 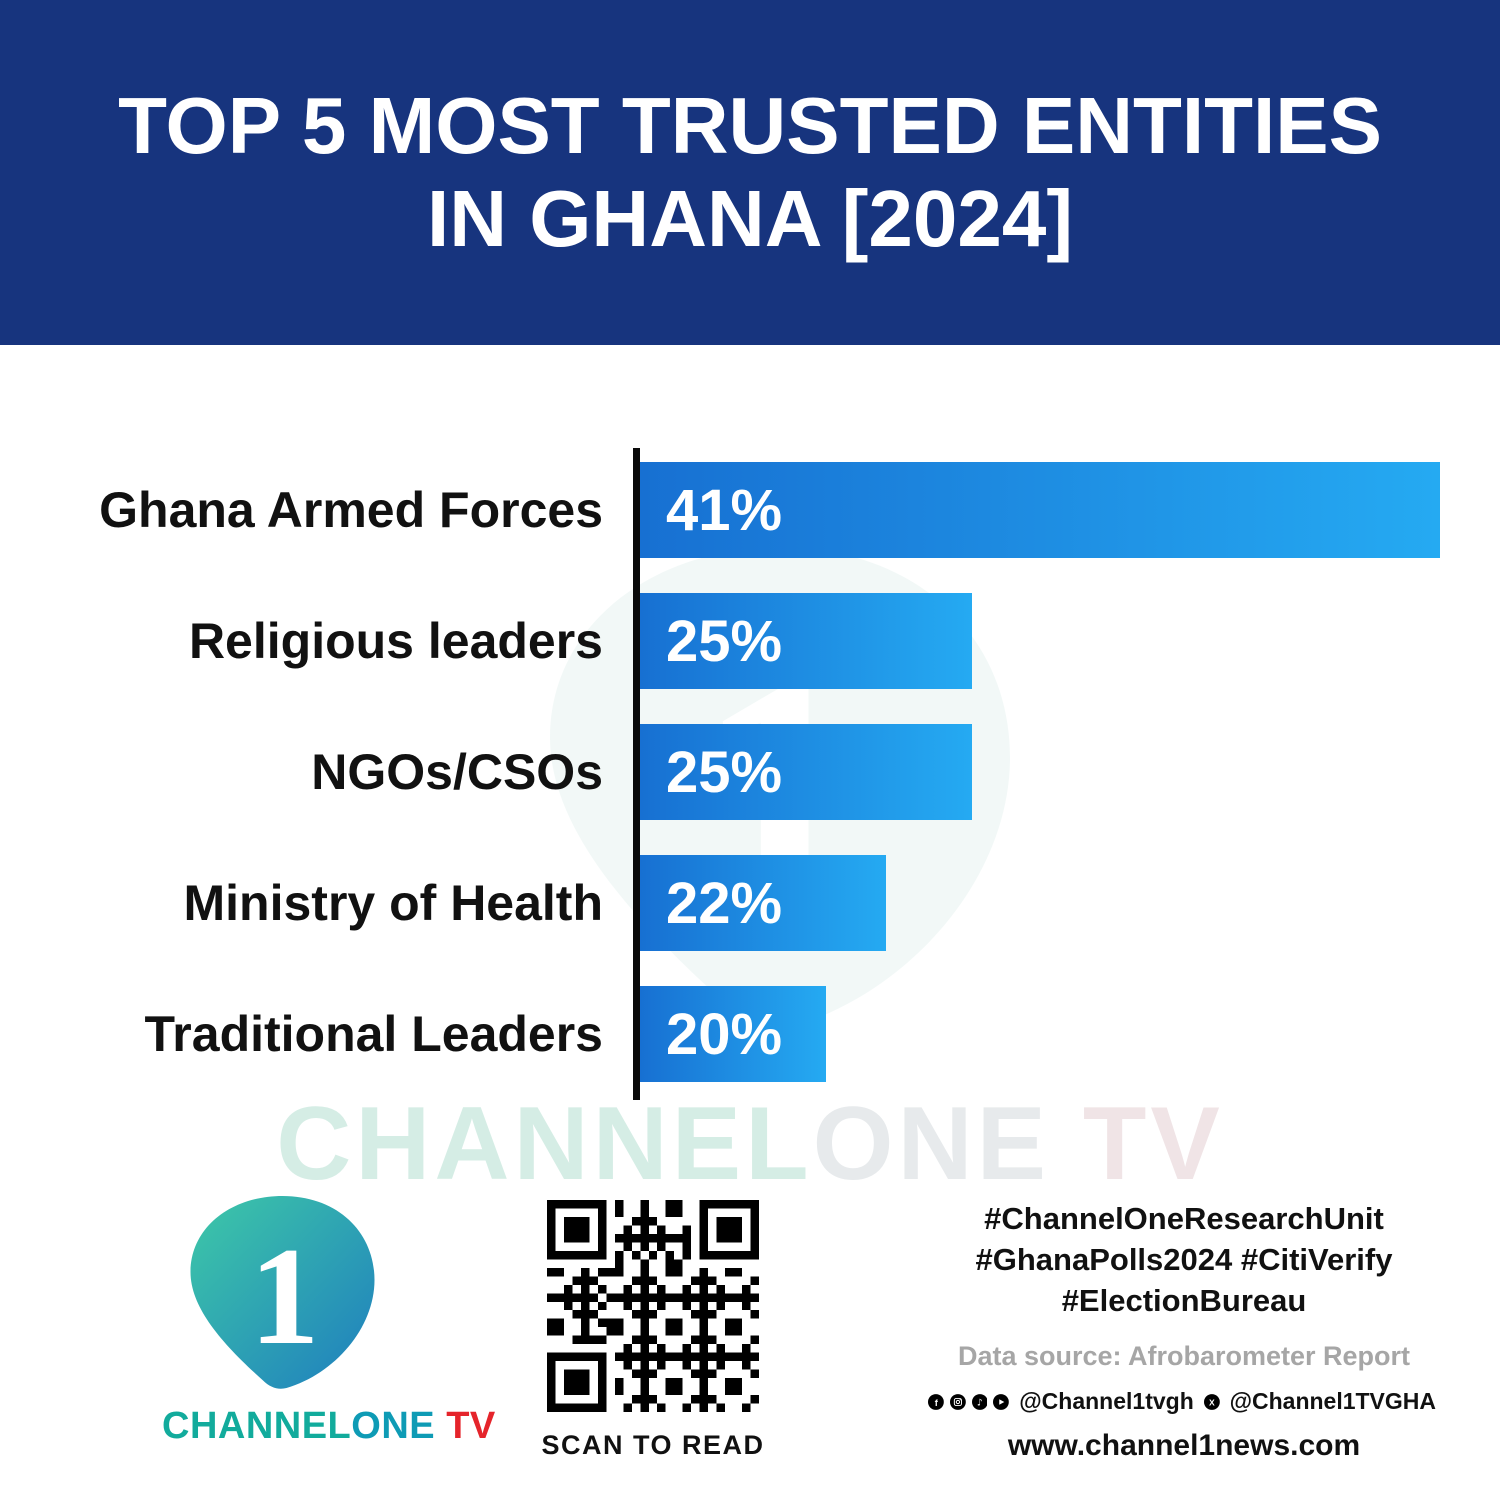 I want to click on logo-text-part1: CHANNEL, so click(x=257, y=1426).